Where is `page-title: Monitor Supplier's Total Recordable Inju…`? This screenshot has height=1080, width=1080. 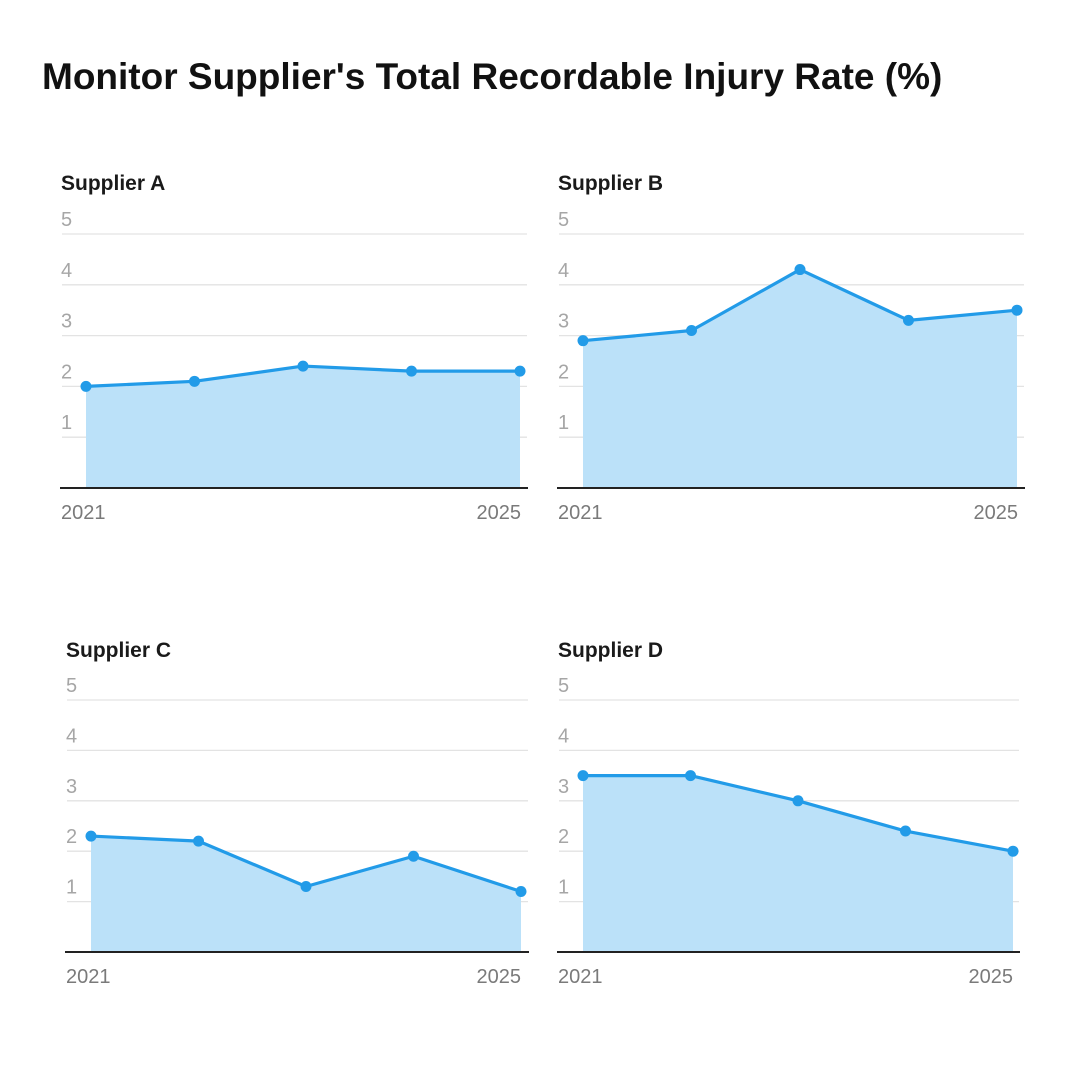 page-title: Monitor Supplier's Total Recordable Inju… is located at coordinates (492, 76).